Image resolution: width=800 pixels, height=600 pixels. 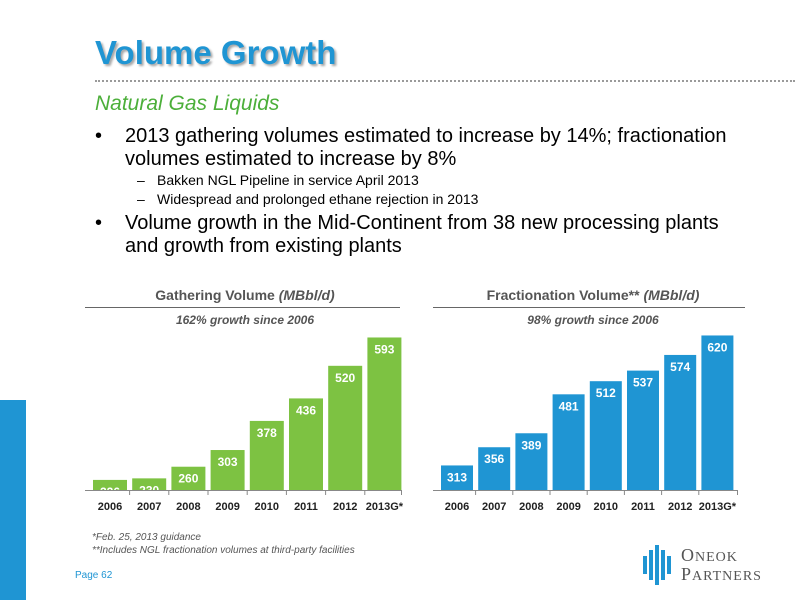 What do you see at coordinates (245, 295) in the screenshot?
I see `chart-title: Gathering Volume (MBbl/d)` at bounding box center [245, 295].